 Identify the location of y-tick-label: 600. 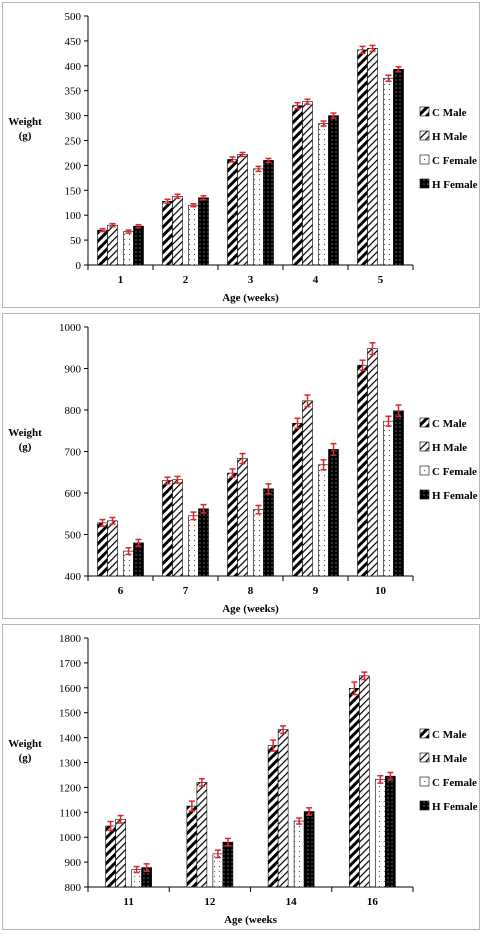
(73, 494).